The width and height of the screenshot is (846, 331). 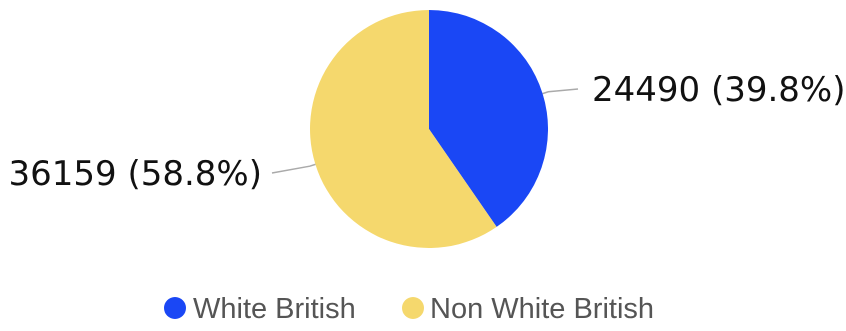 I want to click on pie-slice-white-british, so click(x=489, y=118).